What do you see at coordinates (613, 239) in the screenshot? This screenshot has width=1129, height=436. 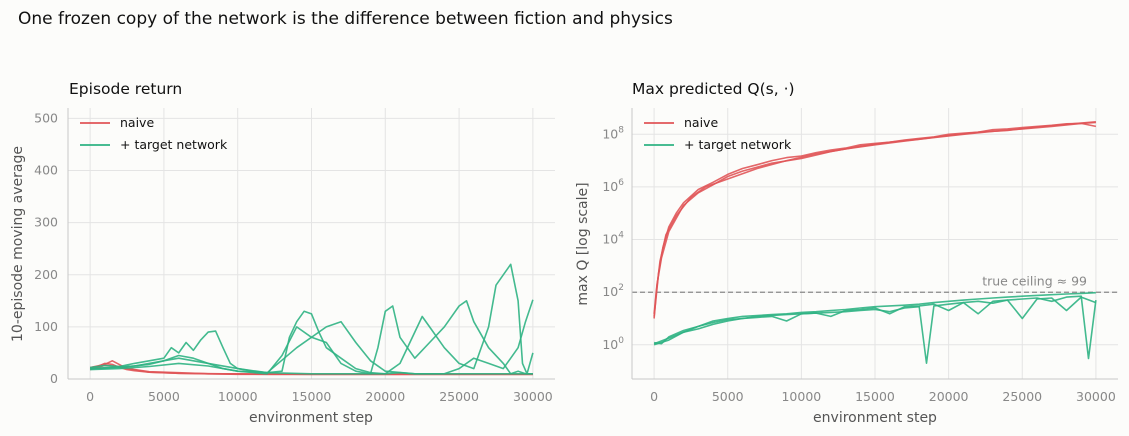 I see `y-tick-label-right-2: 10⁴` at bounding box center [613, 239].